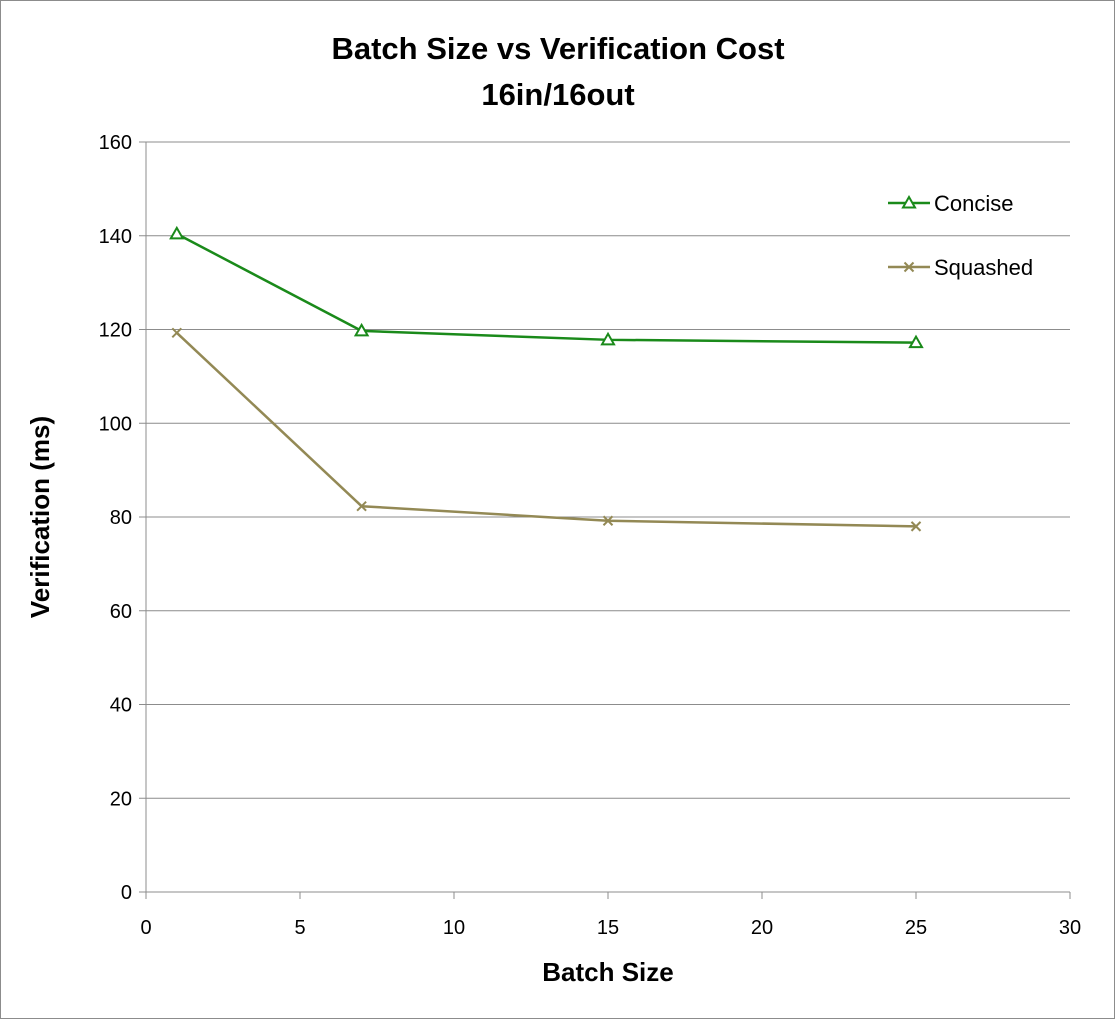 This screenshot has width=1115, height=1023. What do you see at coordinates (121, 706) in the screenshot?
I see `y-tick-label: 40` at bounding box center [121, 706].